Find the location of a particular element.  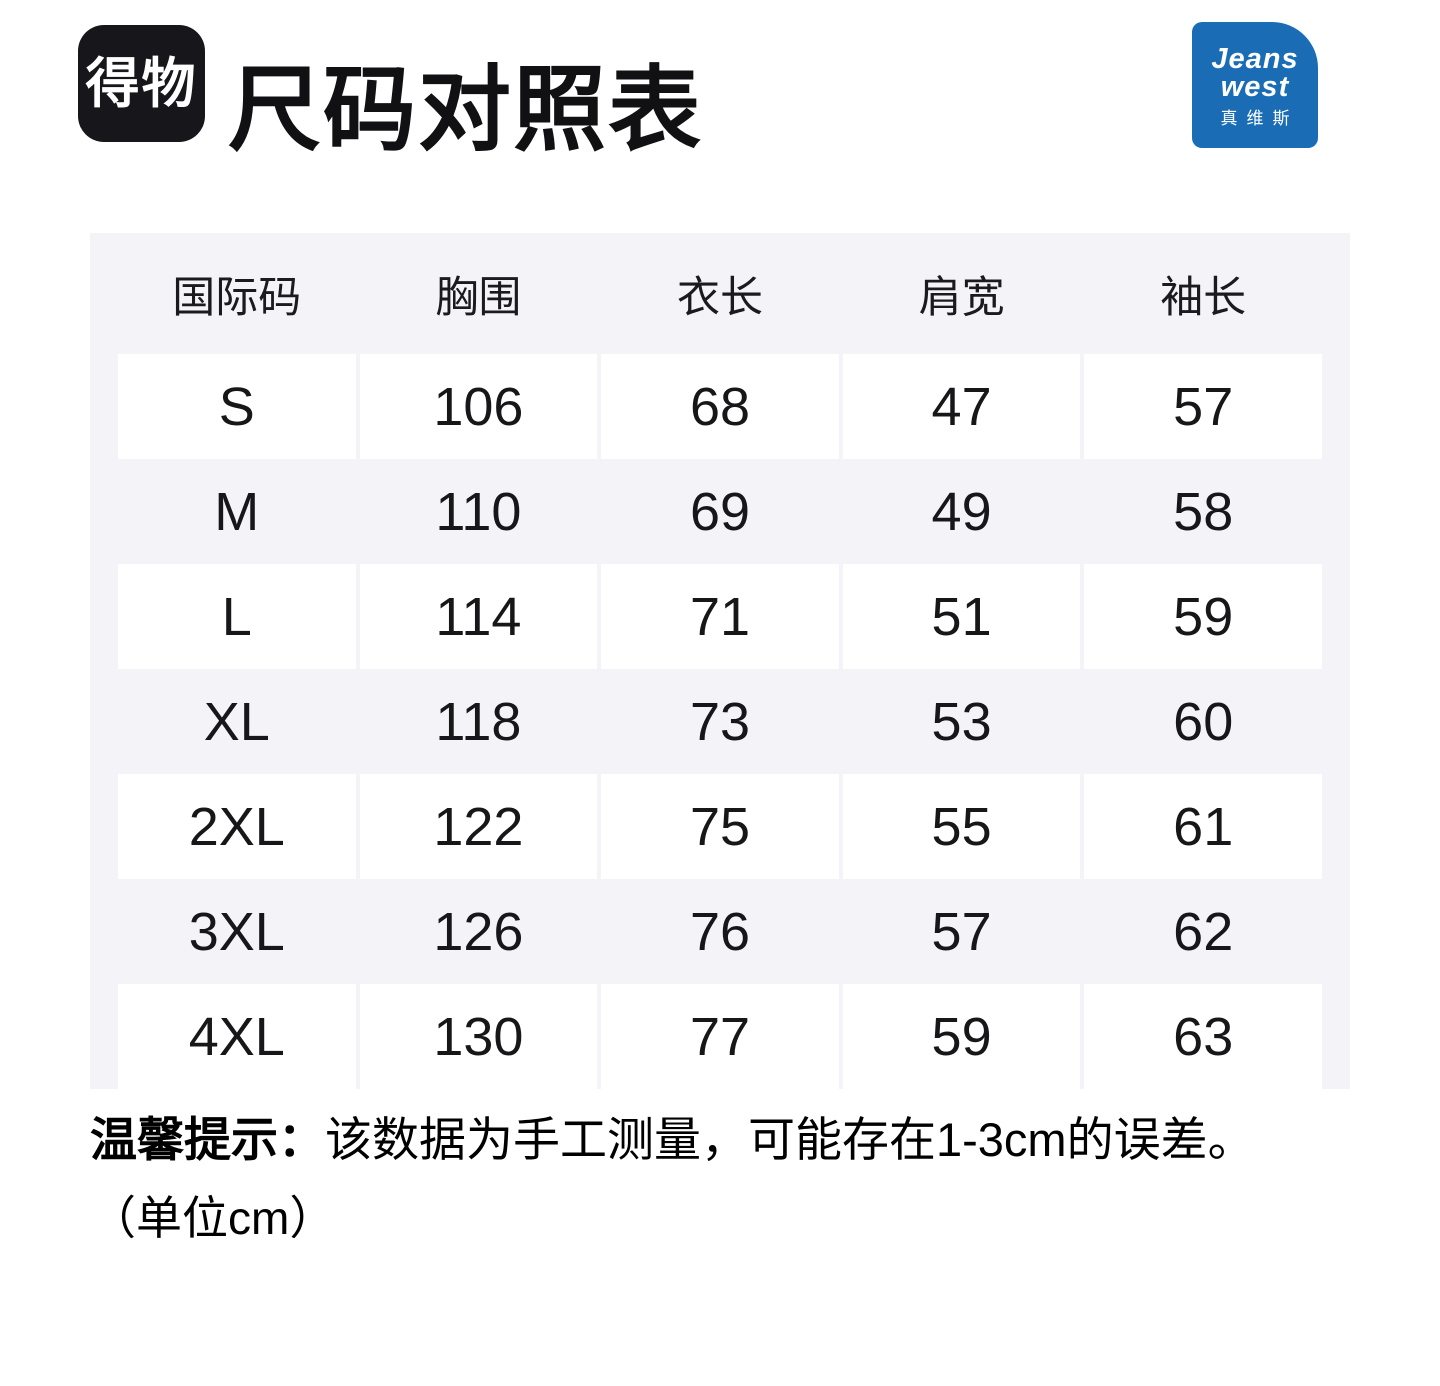

chest-cell: 110 is located at coordinates (478, 511).